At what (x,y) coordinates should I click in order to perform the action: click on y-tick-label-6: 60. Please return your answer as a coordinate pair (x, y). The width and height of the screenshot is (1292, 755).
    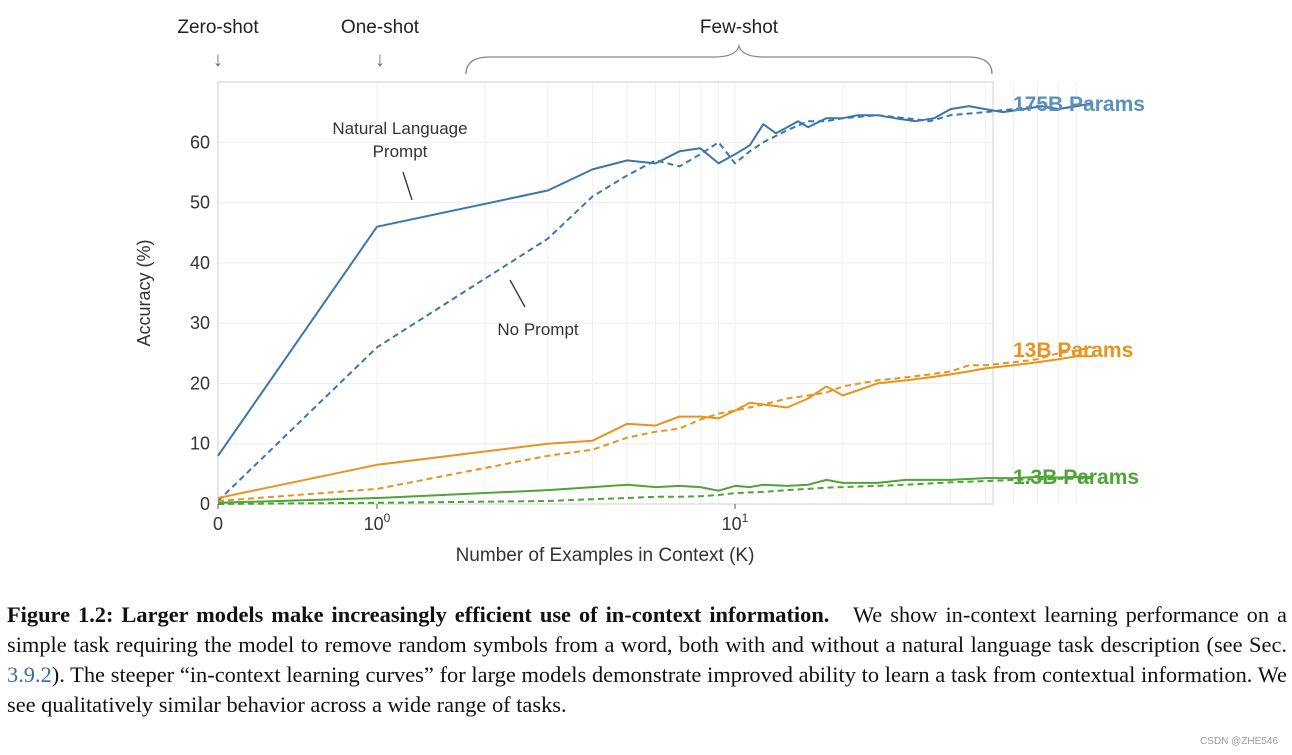
    Looking at the image, I should click on (200, 142).